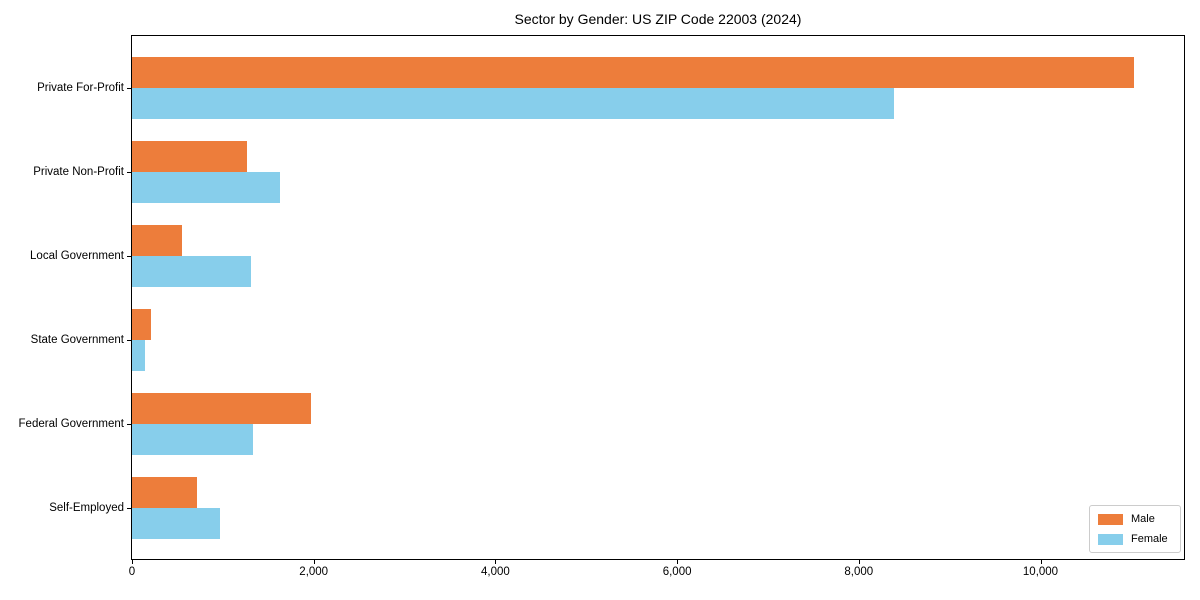 This screenshot has width=1200, height=600. What do you see at coordinates (77, 340) in the screenshot?
I see `y-tick-label-3: State Government` at bounding box center [77, 340].